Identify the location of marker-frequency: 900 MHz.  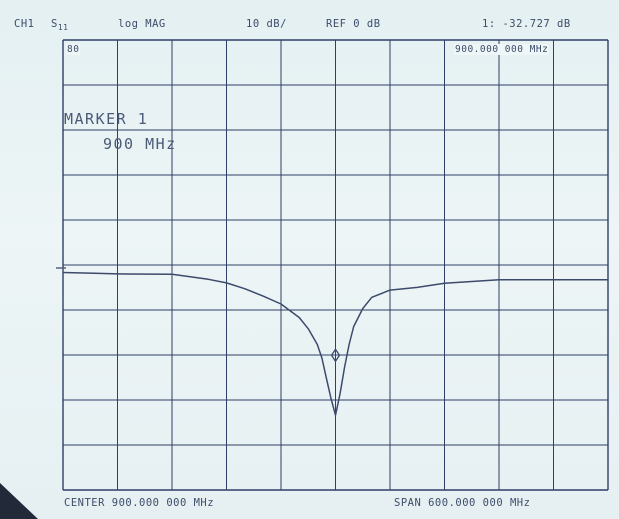
(140, 144).